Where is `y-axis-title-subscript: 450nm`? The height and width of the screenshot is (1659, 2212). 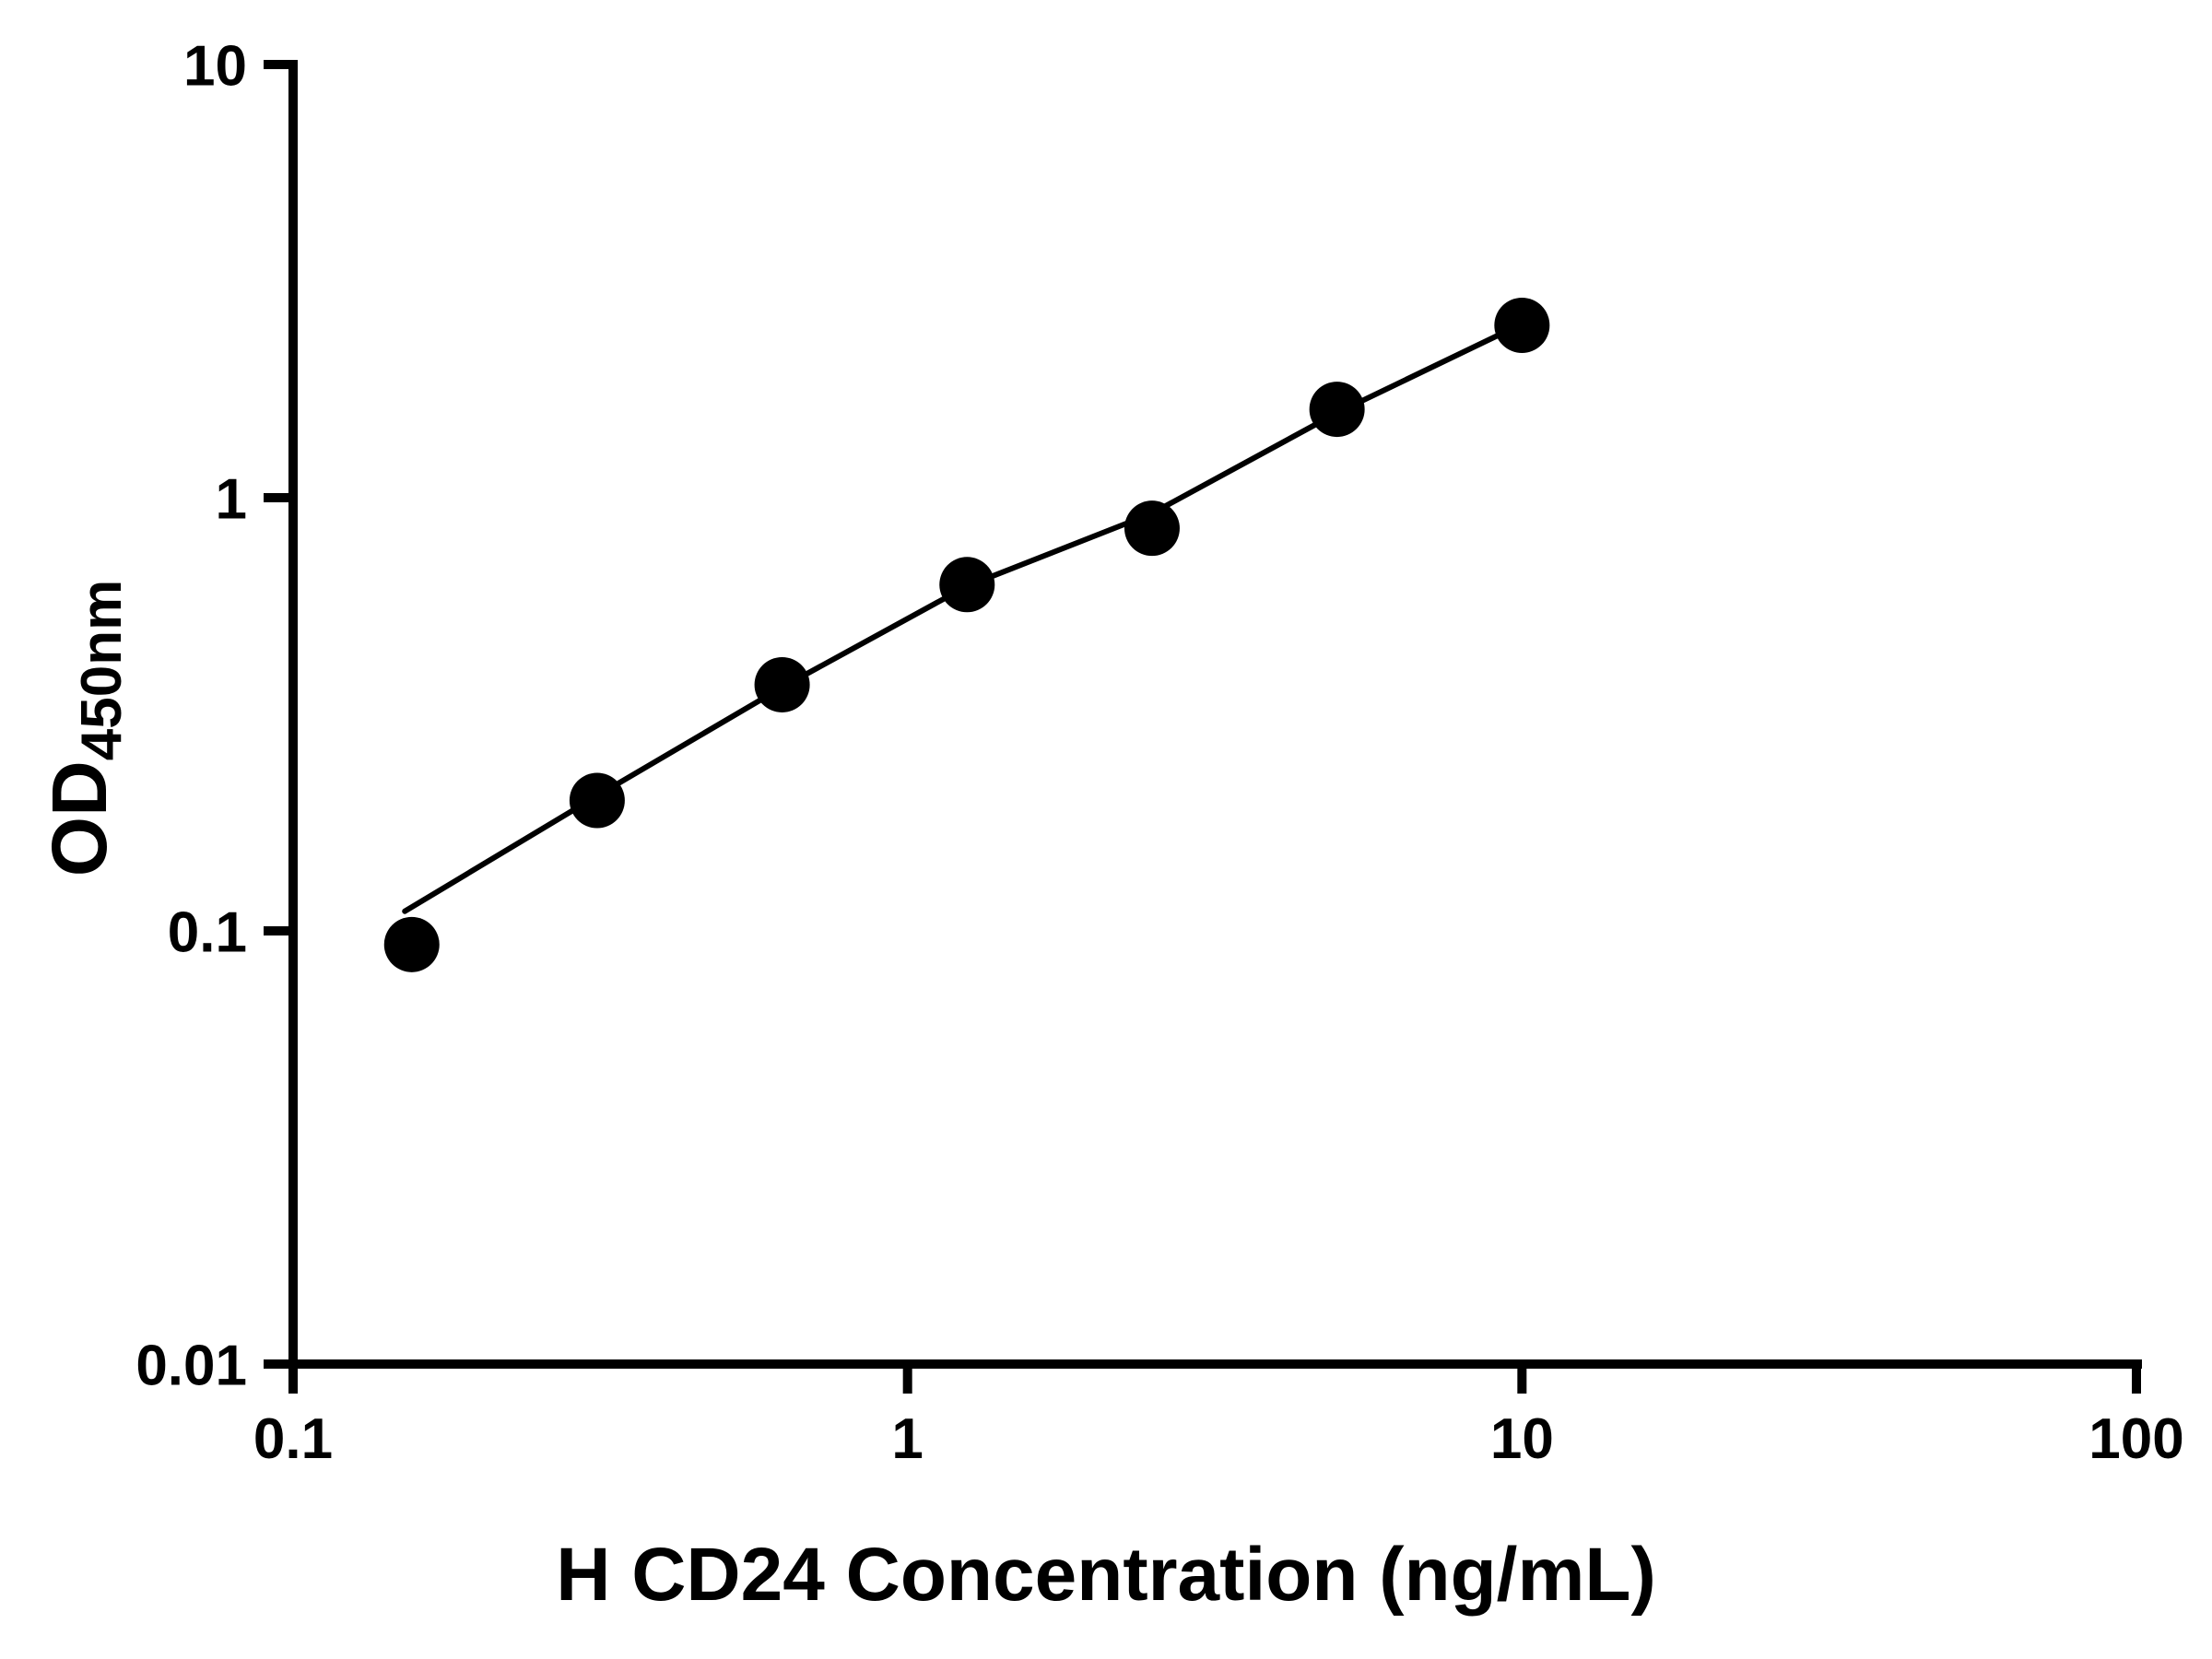 y-axis-title-subscript: 450nm is located at coordinates (102, 670).